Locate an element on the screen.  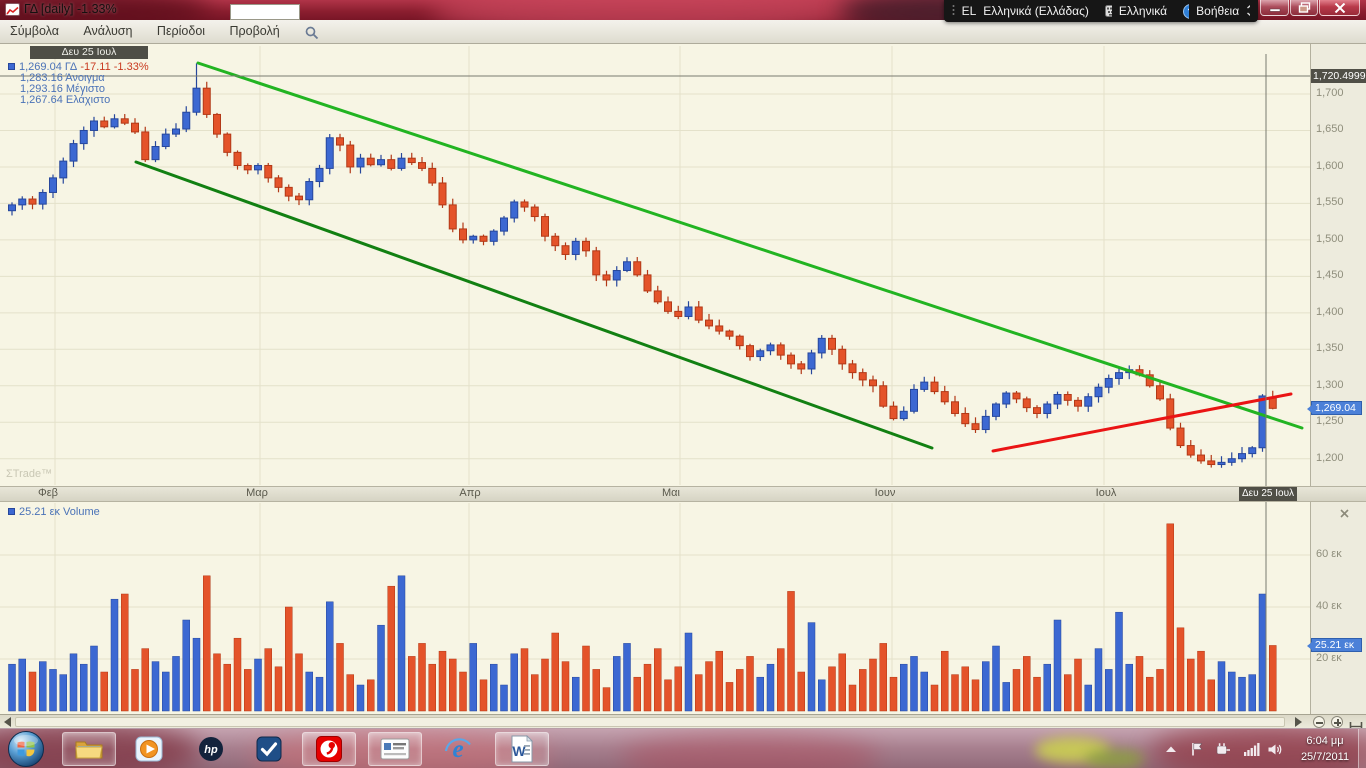
volume-tick-label: 40 εκ is located at coordinates (1329, 606).